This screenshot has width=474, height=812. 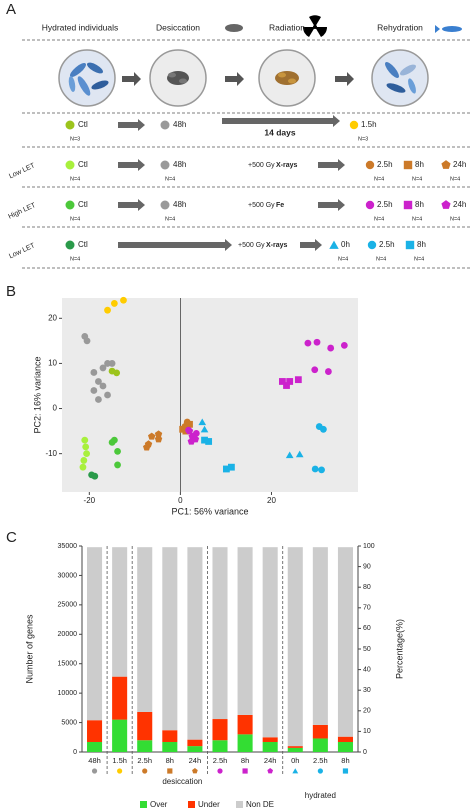 What do you see at coordinates (400, 78) in the screenshot?
I see `dish-rehydrated` at bounding box center [400, 78].